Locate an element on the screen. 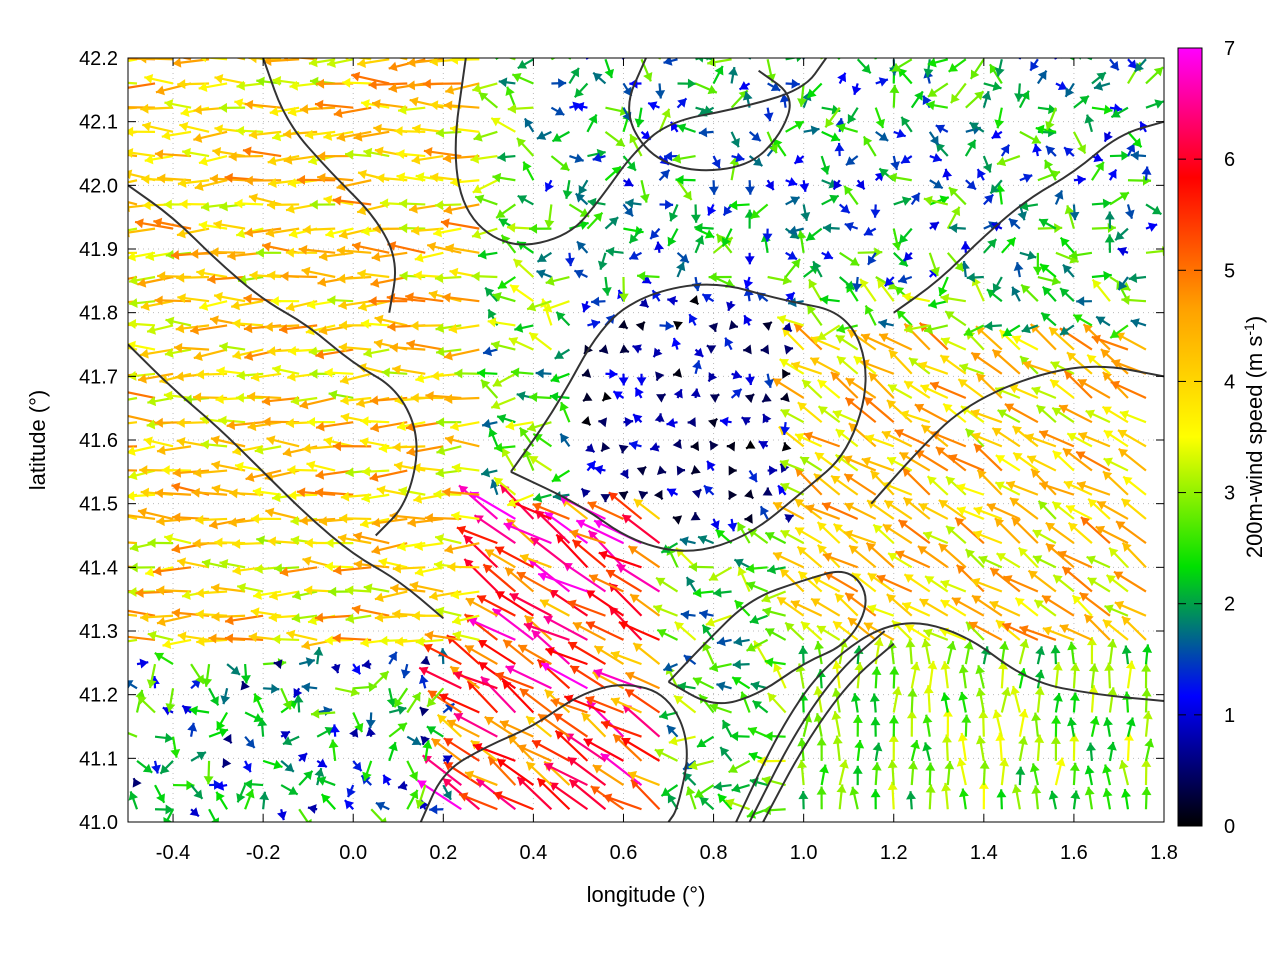  colorbar-tick-label: 2 is located at coordinates (1229, 605).